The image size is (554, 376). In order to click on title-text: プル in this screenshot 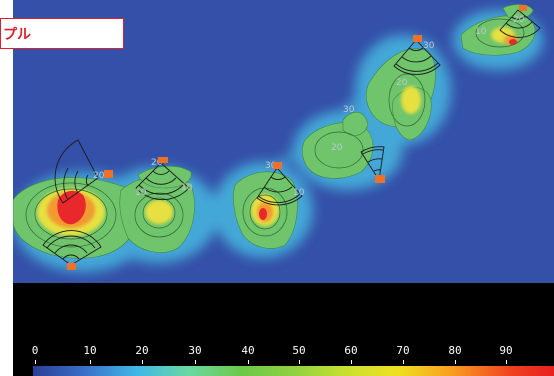, I will do `click(17, 35)`.